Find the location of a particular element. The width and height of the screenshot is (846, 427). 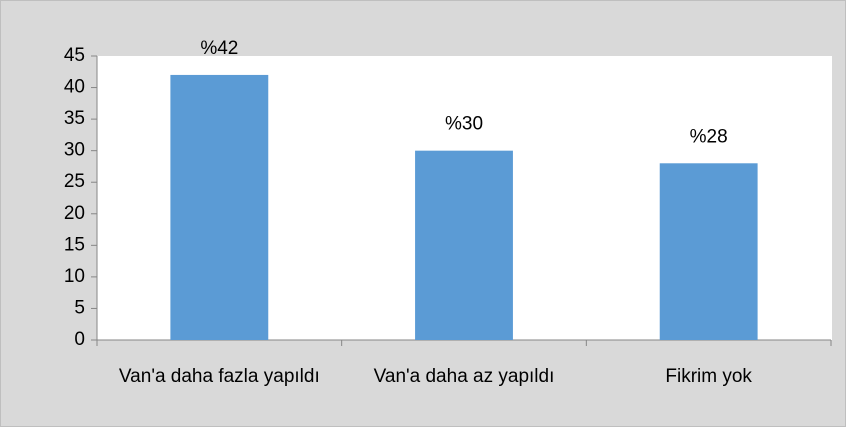

x-tick-label: Van'a daha fazla yapıldı is located at coordinates (219, 376).